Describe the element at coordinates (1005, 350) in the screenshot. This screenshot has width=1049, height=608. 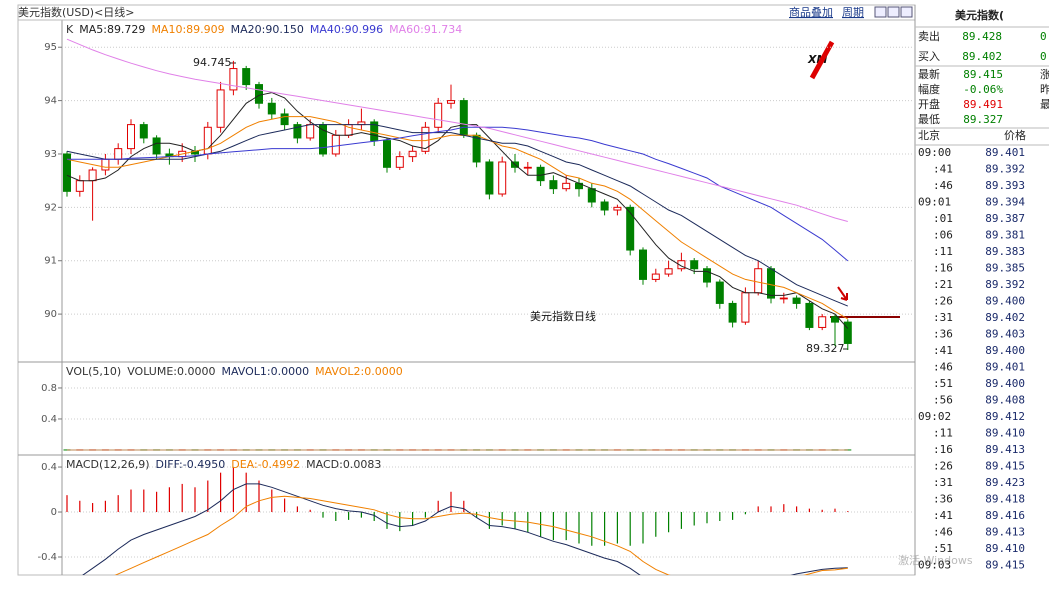
I see `tick-price: 89.400` at that location.